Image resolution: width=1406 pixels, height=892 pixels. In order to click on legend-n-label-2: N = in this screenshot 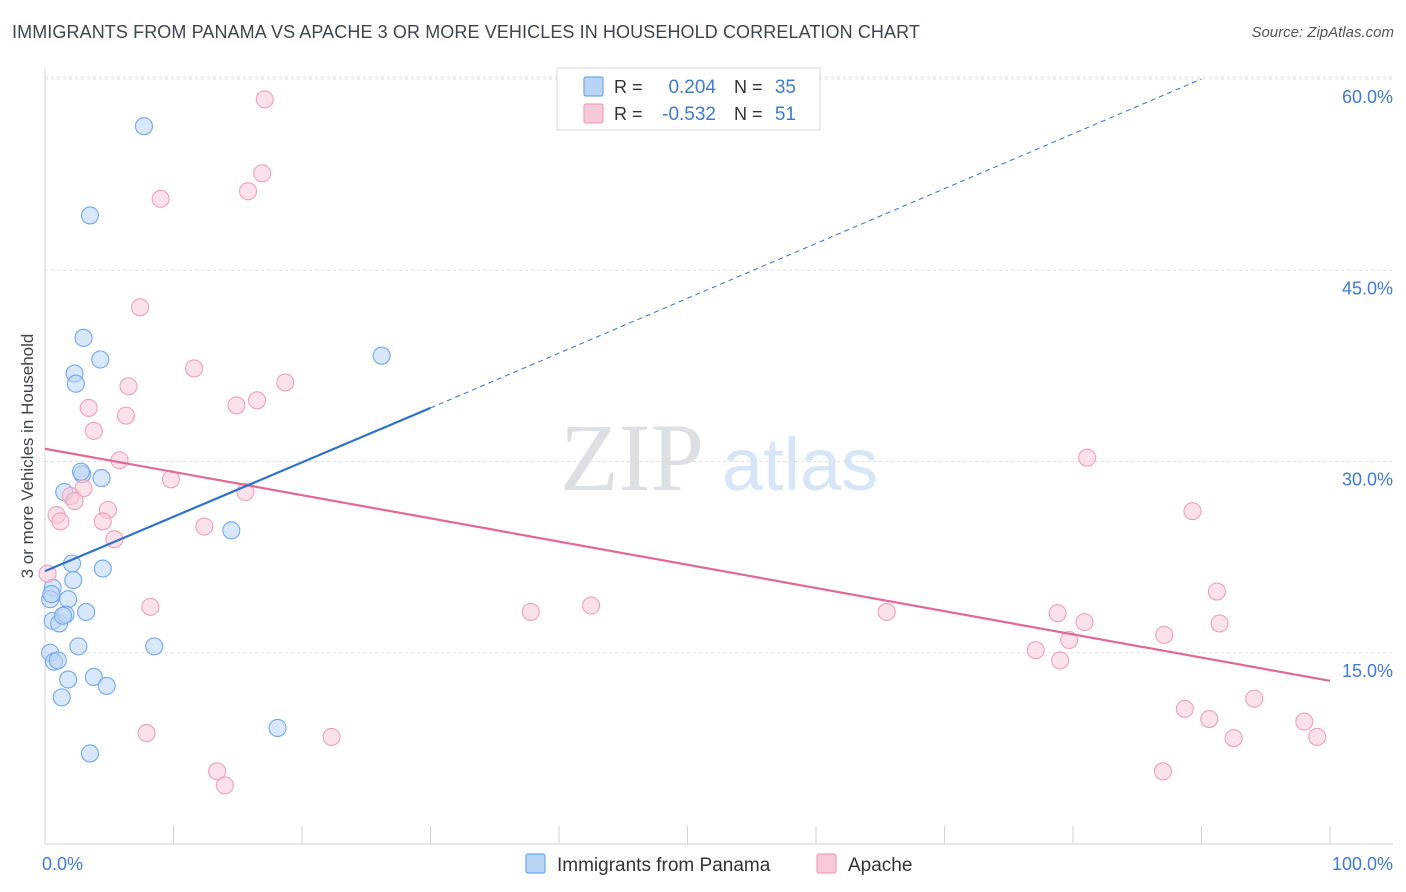, I will do `click(748, 114)`.